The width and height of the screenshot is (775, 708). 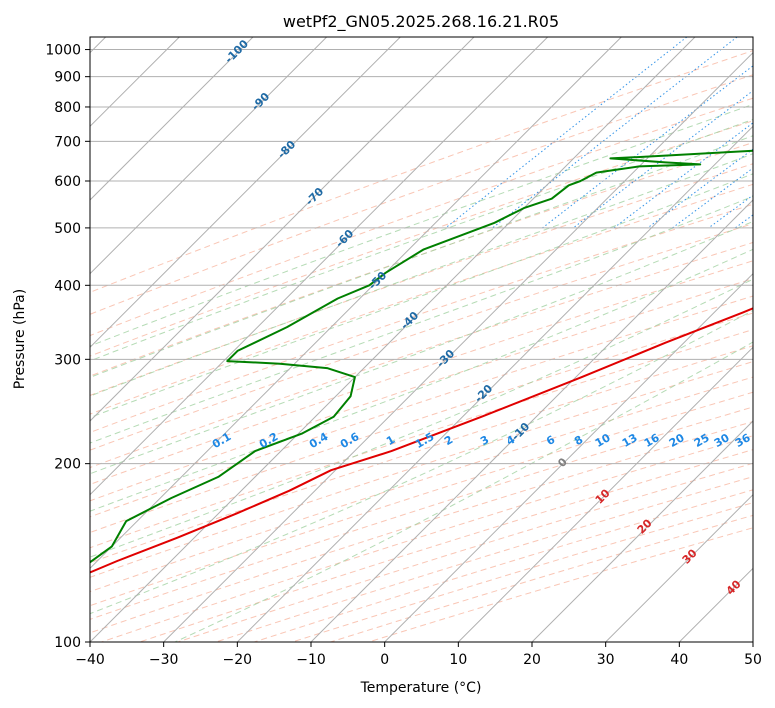 What do you see at coordinates (743, 440) in the screenshot?
I see `mixing-ratio-label: 36` at bounding box center [743, 440].